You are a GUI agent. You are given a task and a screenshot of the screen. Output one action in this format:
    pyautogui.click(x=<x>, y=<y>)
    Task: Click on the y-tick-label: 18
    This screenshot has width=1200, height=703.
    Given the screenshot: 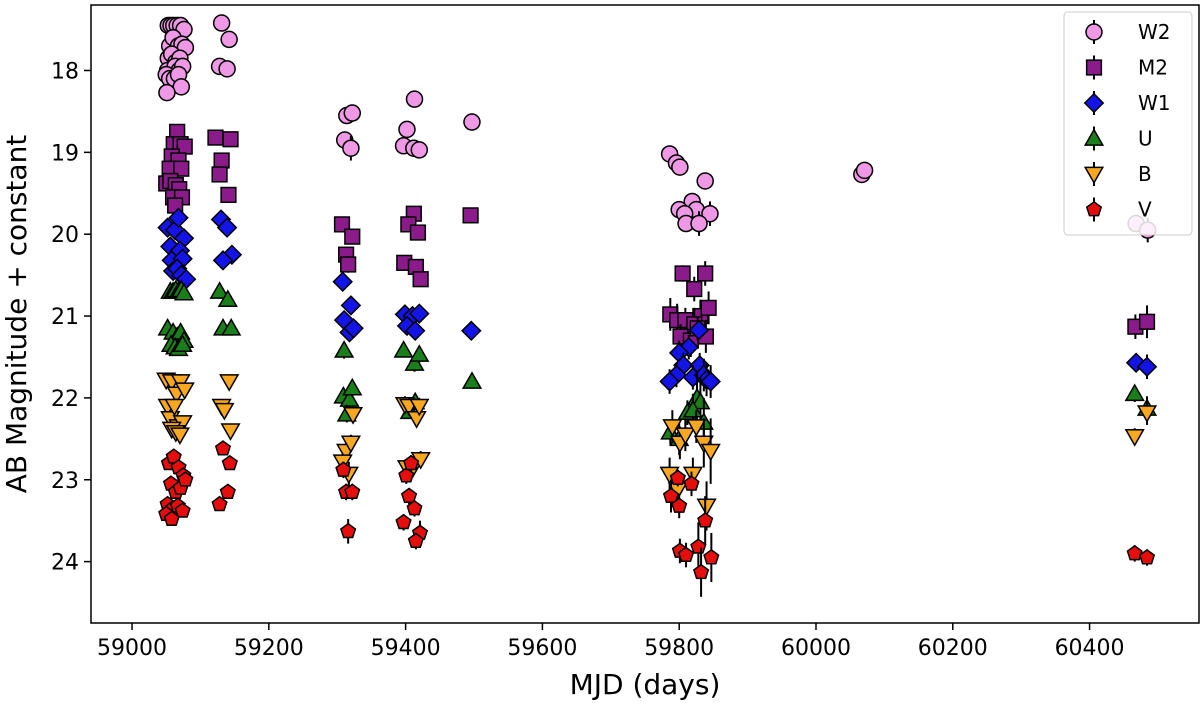 What is the action you would take?
    pyautogui.click(x=65, y=71)
    